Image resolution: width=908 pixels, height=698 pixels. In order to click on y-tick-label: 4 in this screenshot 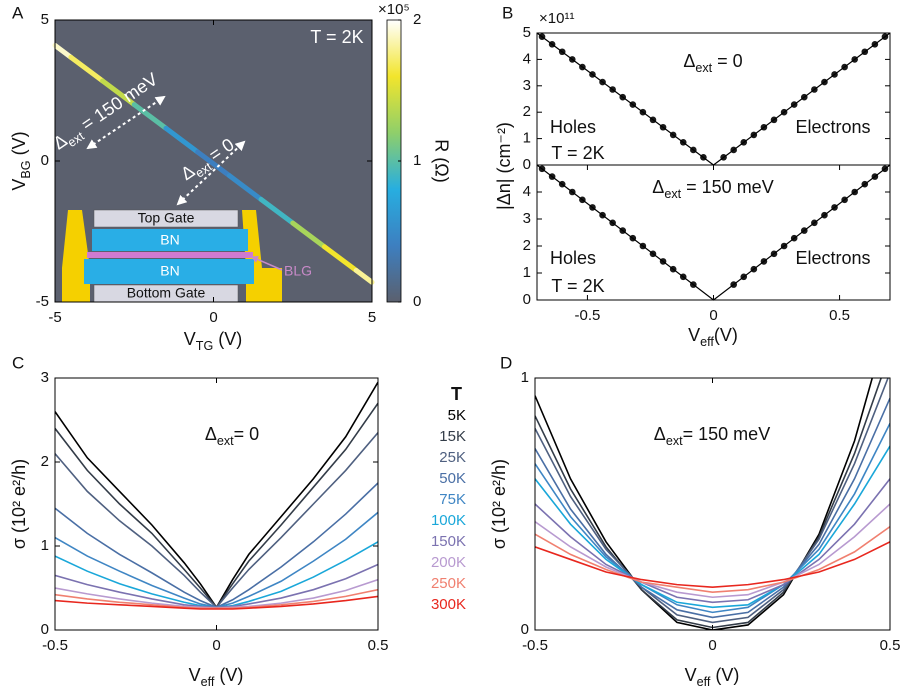, I will do `click(527, 191)`.